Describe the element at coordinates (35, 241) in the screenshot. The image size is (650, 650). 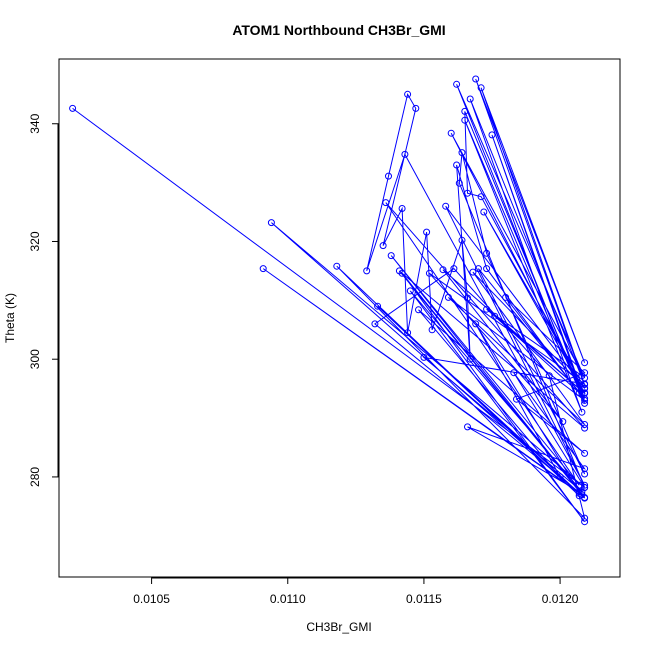
I see `y-tick-label: 320` at that location.